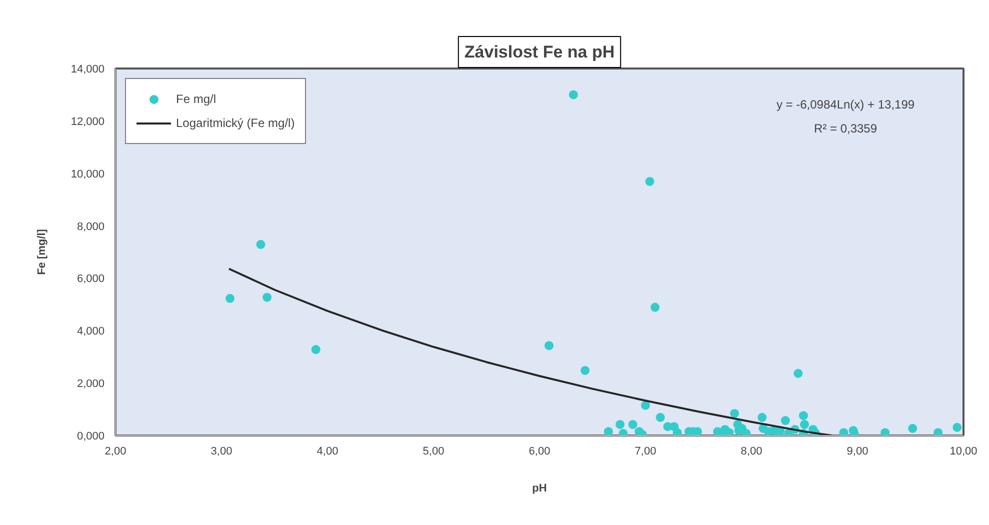 The height and width of the screenshot is (525, 989). What do you see at coordinates (87, 174) in the screenshot?
I see `y-tick-label: 10,000` at bounding box center [87, 174].